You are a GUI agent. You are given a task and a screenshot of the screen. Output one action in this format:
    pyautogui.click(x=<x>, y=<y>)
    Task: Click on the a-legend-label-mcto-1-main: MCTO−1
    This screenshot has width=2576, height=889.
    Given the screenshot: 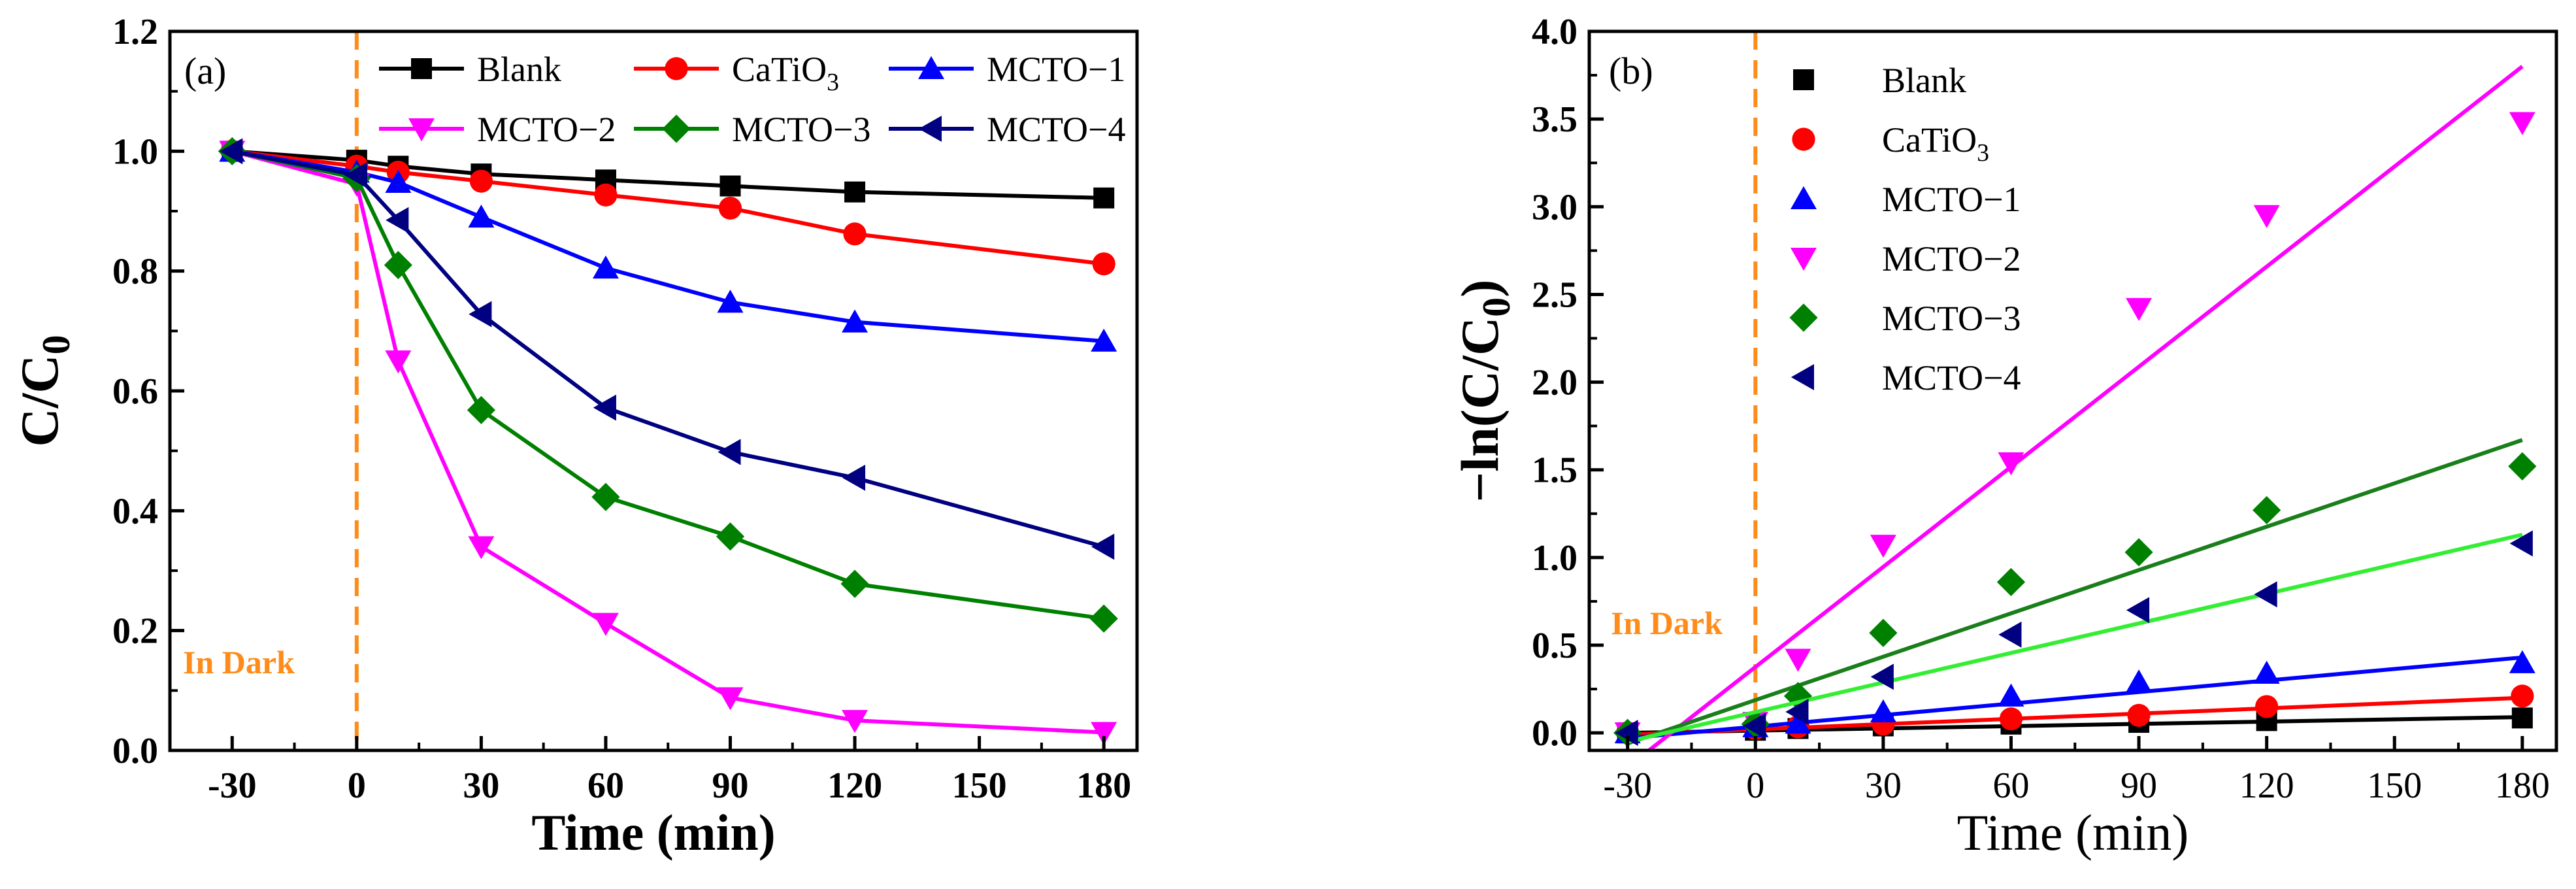 What is the action you would take?
    pyautogui.click(x=1056, y=70)
    